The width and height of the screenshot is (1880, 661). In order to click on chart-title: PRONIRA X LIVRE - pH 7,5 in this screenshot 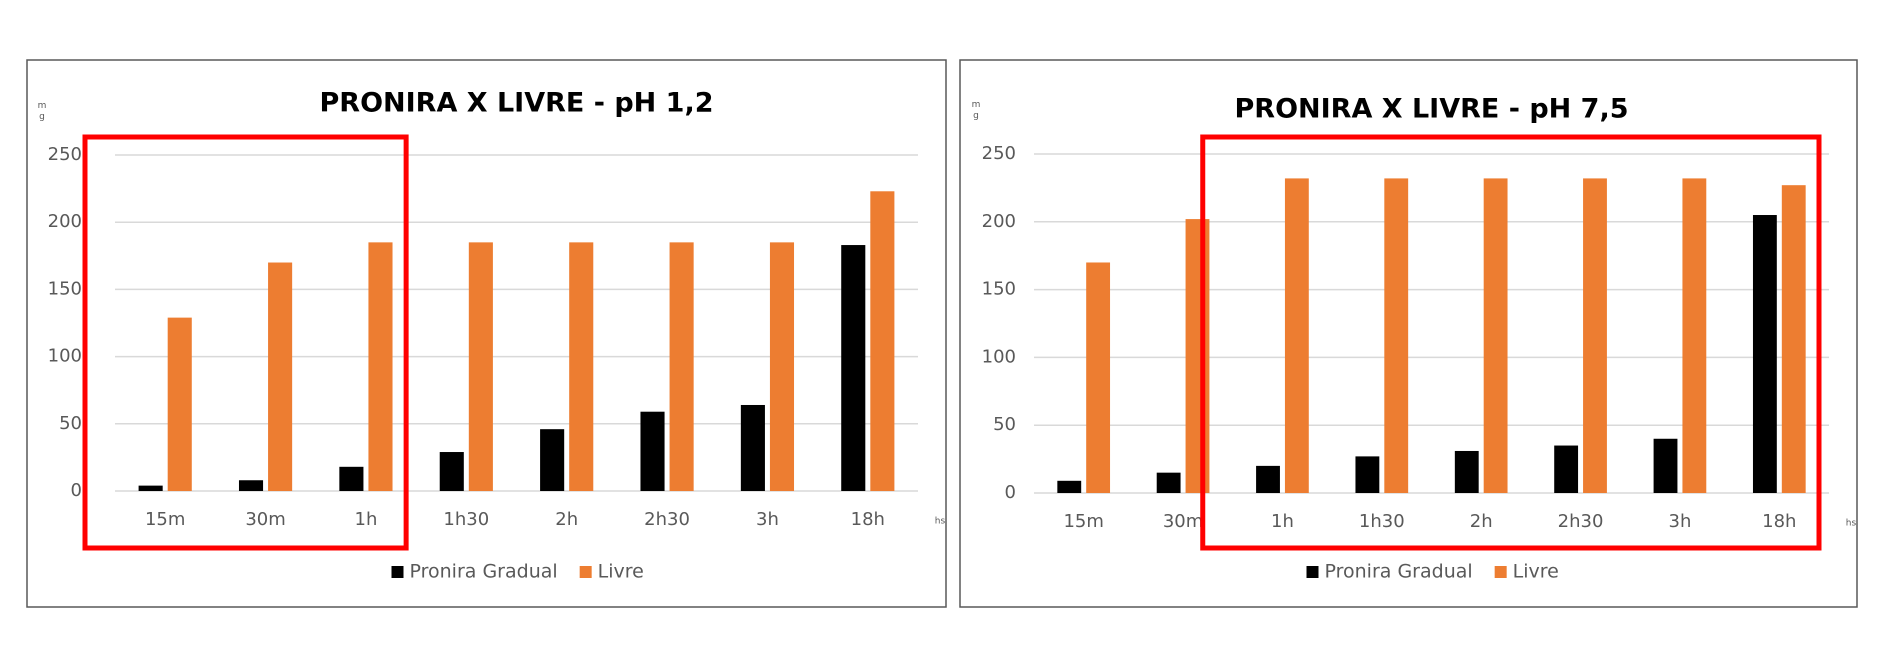, I will do `click(1431, 109)`.